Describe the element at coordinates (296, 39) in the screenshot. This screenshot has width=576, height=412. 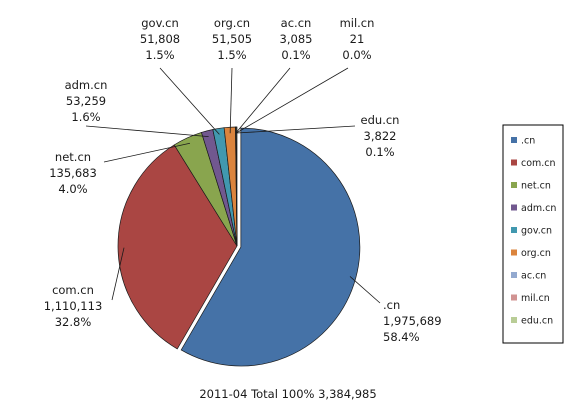
I see `data-label-ac-cn: ac.cn 3,085 0.1%` at that location.